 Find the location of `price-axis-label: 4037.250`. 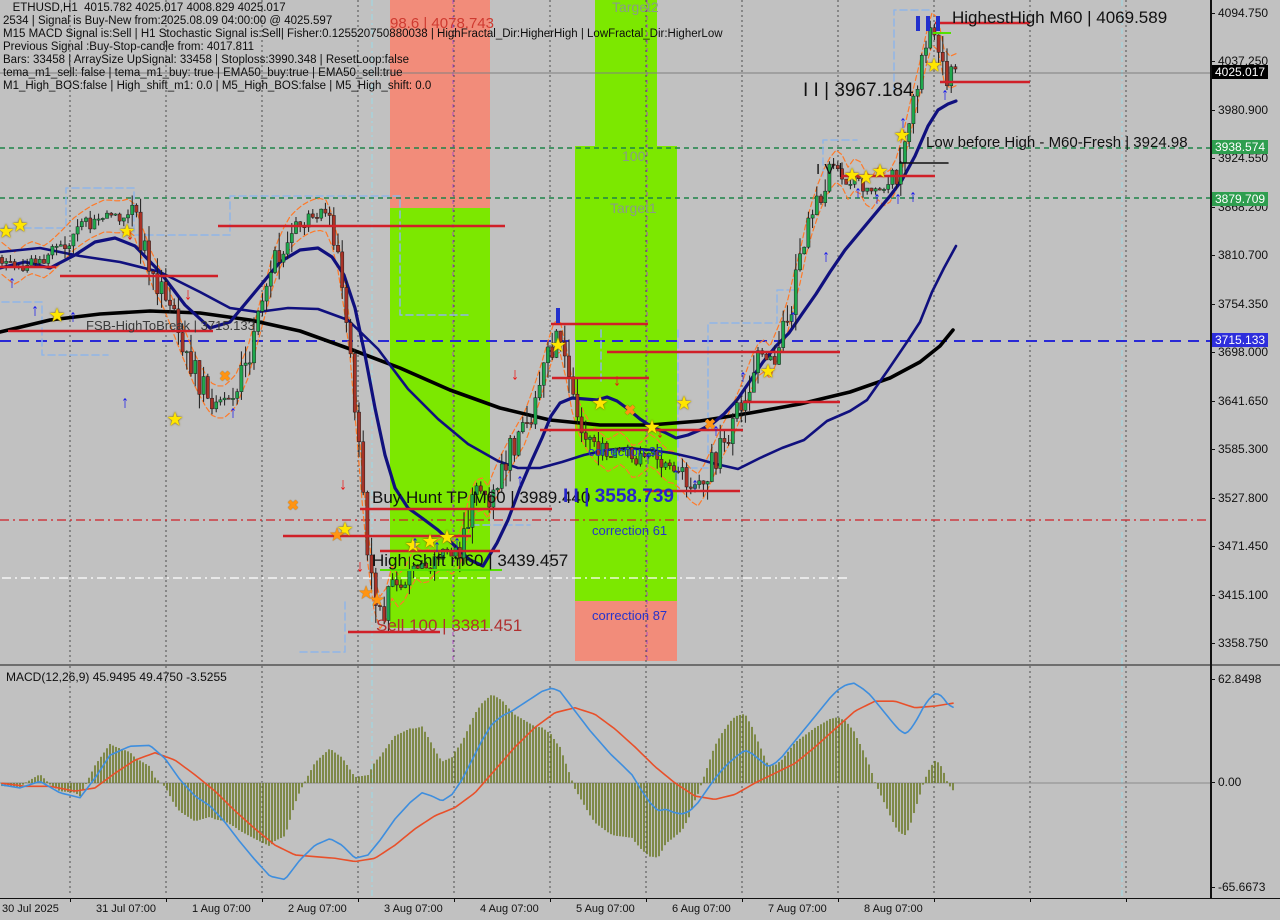

price-axis-label: 4037.250 is located at coordinates (1243, 61).